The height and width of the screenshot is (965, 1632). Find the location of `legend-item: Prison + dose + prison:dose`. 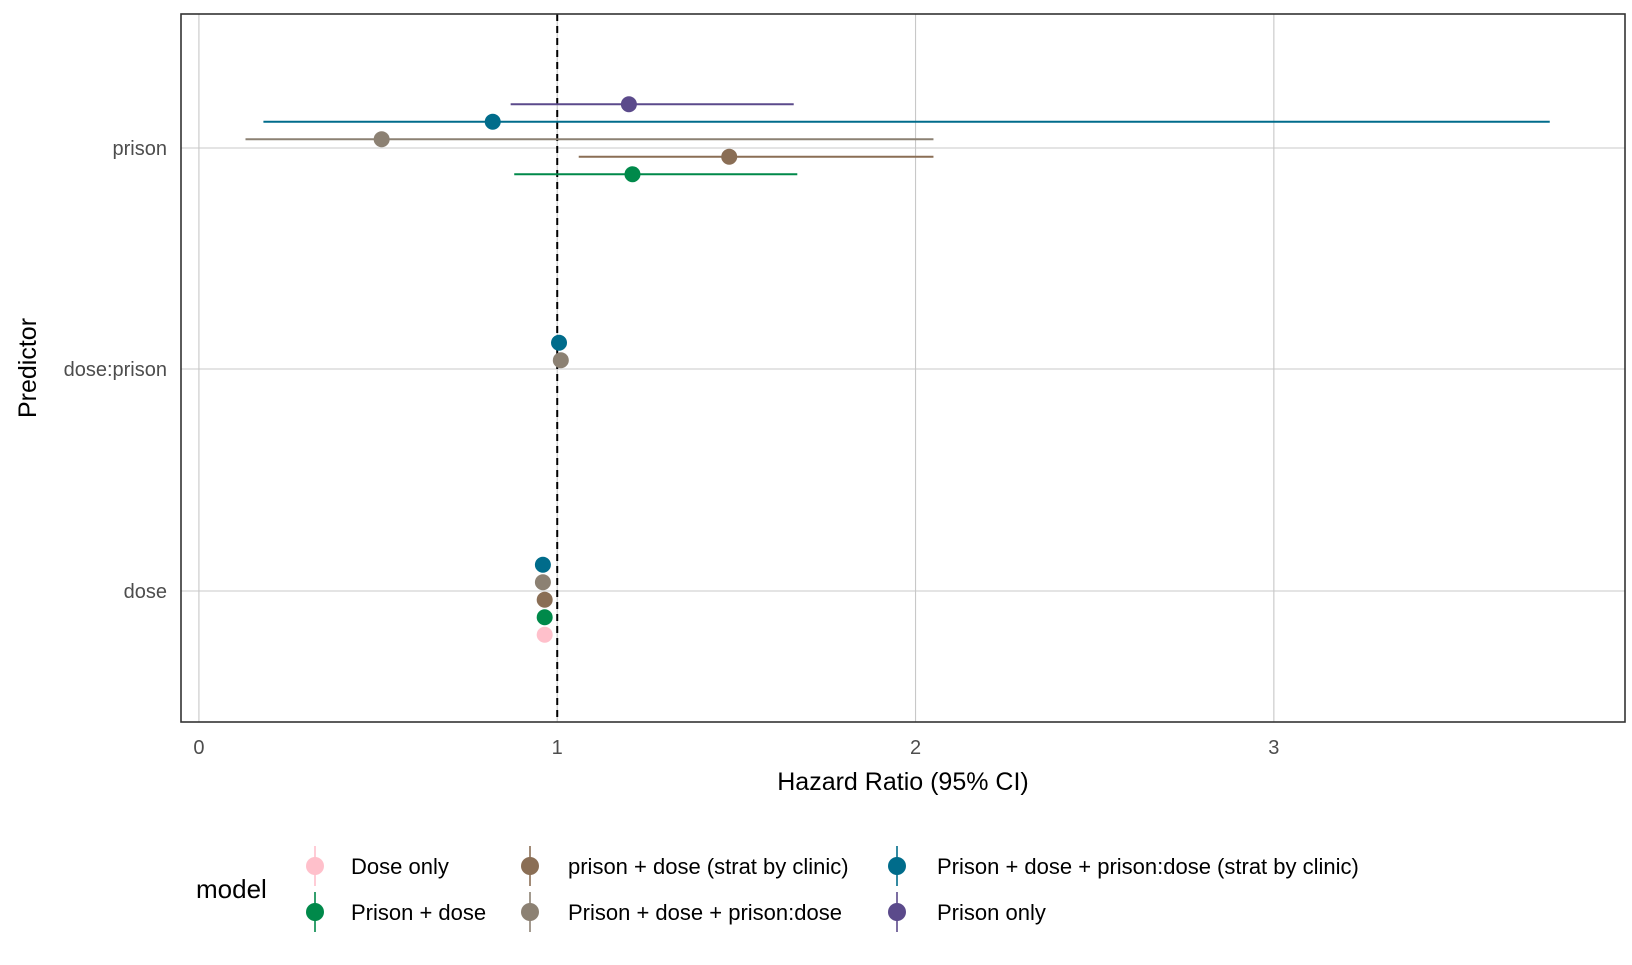

legend-item: Prison + dose + prison:dose is located at coordinates (681, 912).